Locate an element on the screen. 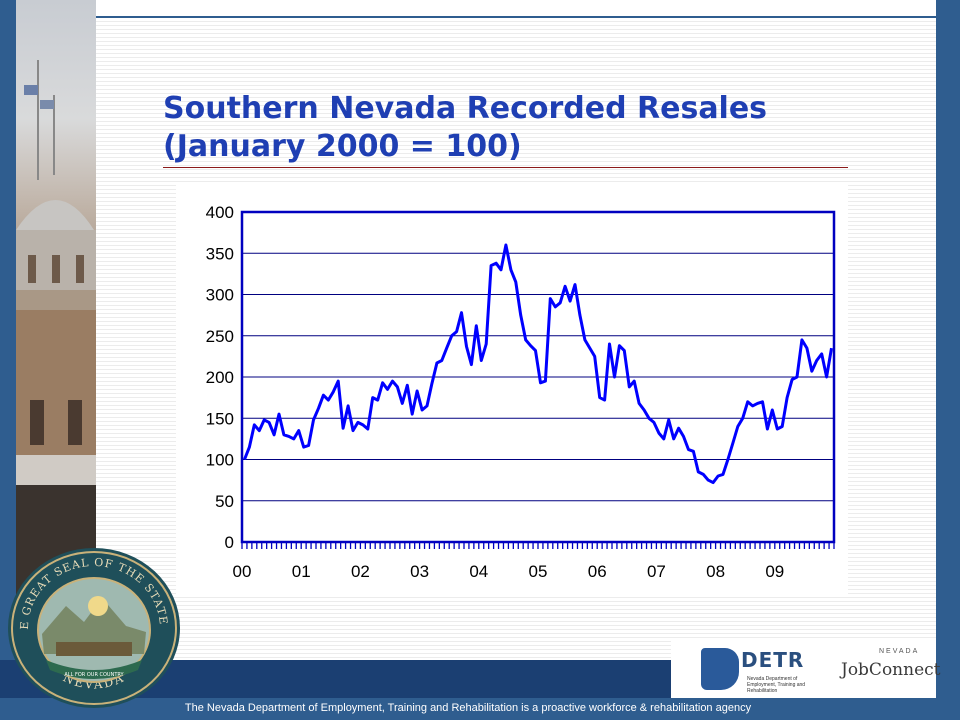  nevada-state-icon is located at coordinates (720, 669).